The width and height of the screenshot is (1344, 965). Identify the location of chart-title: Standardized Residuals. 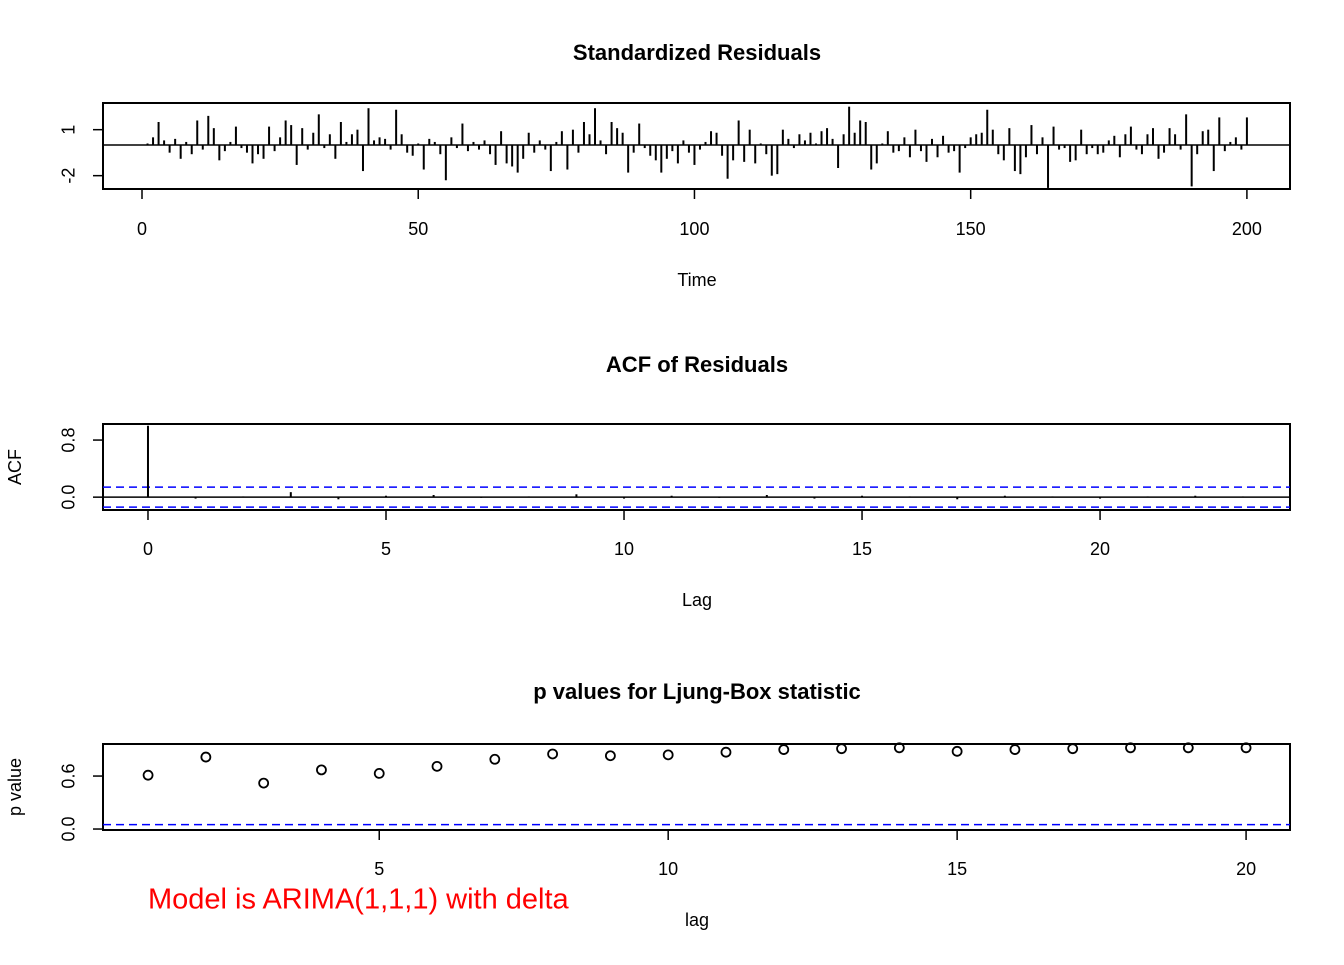
(697, 52).